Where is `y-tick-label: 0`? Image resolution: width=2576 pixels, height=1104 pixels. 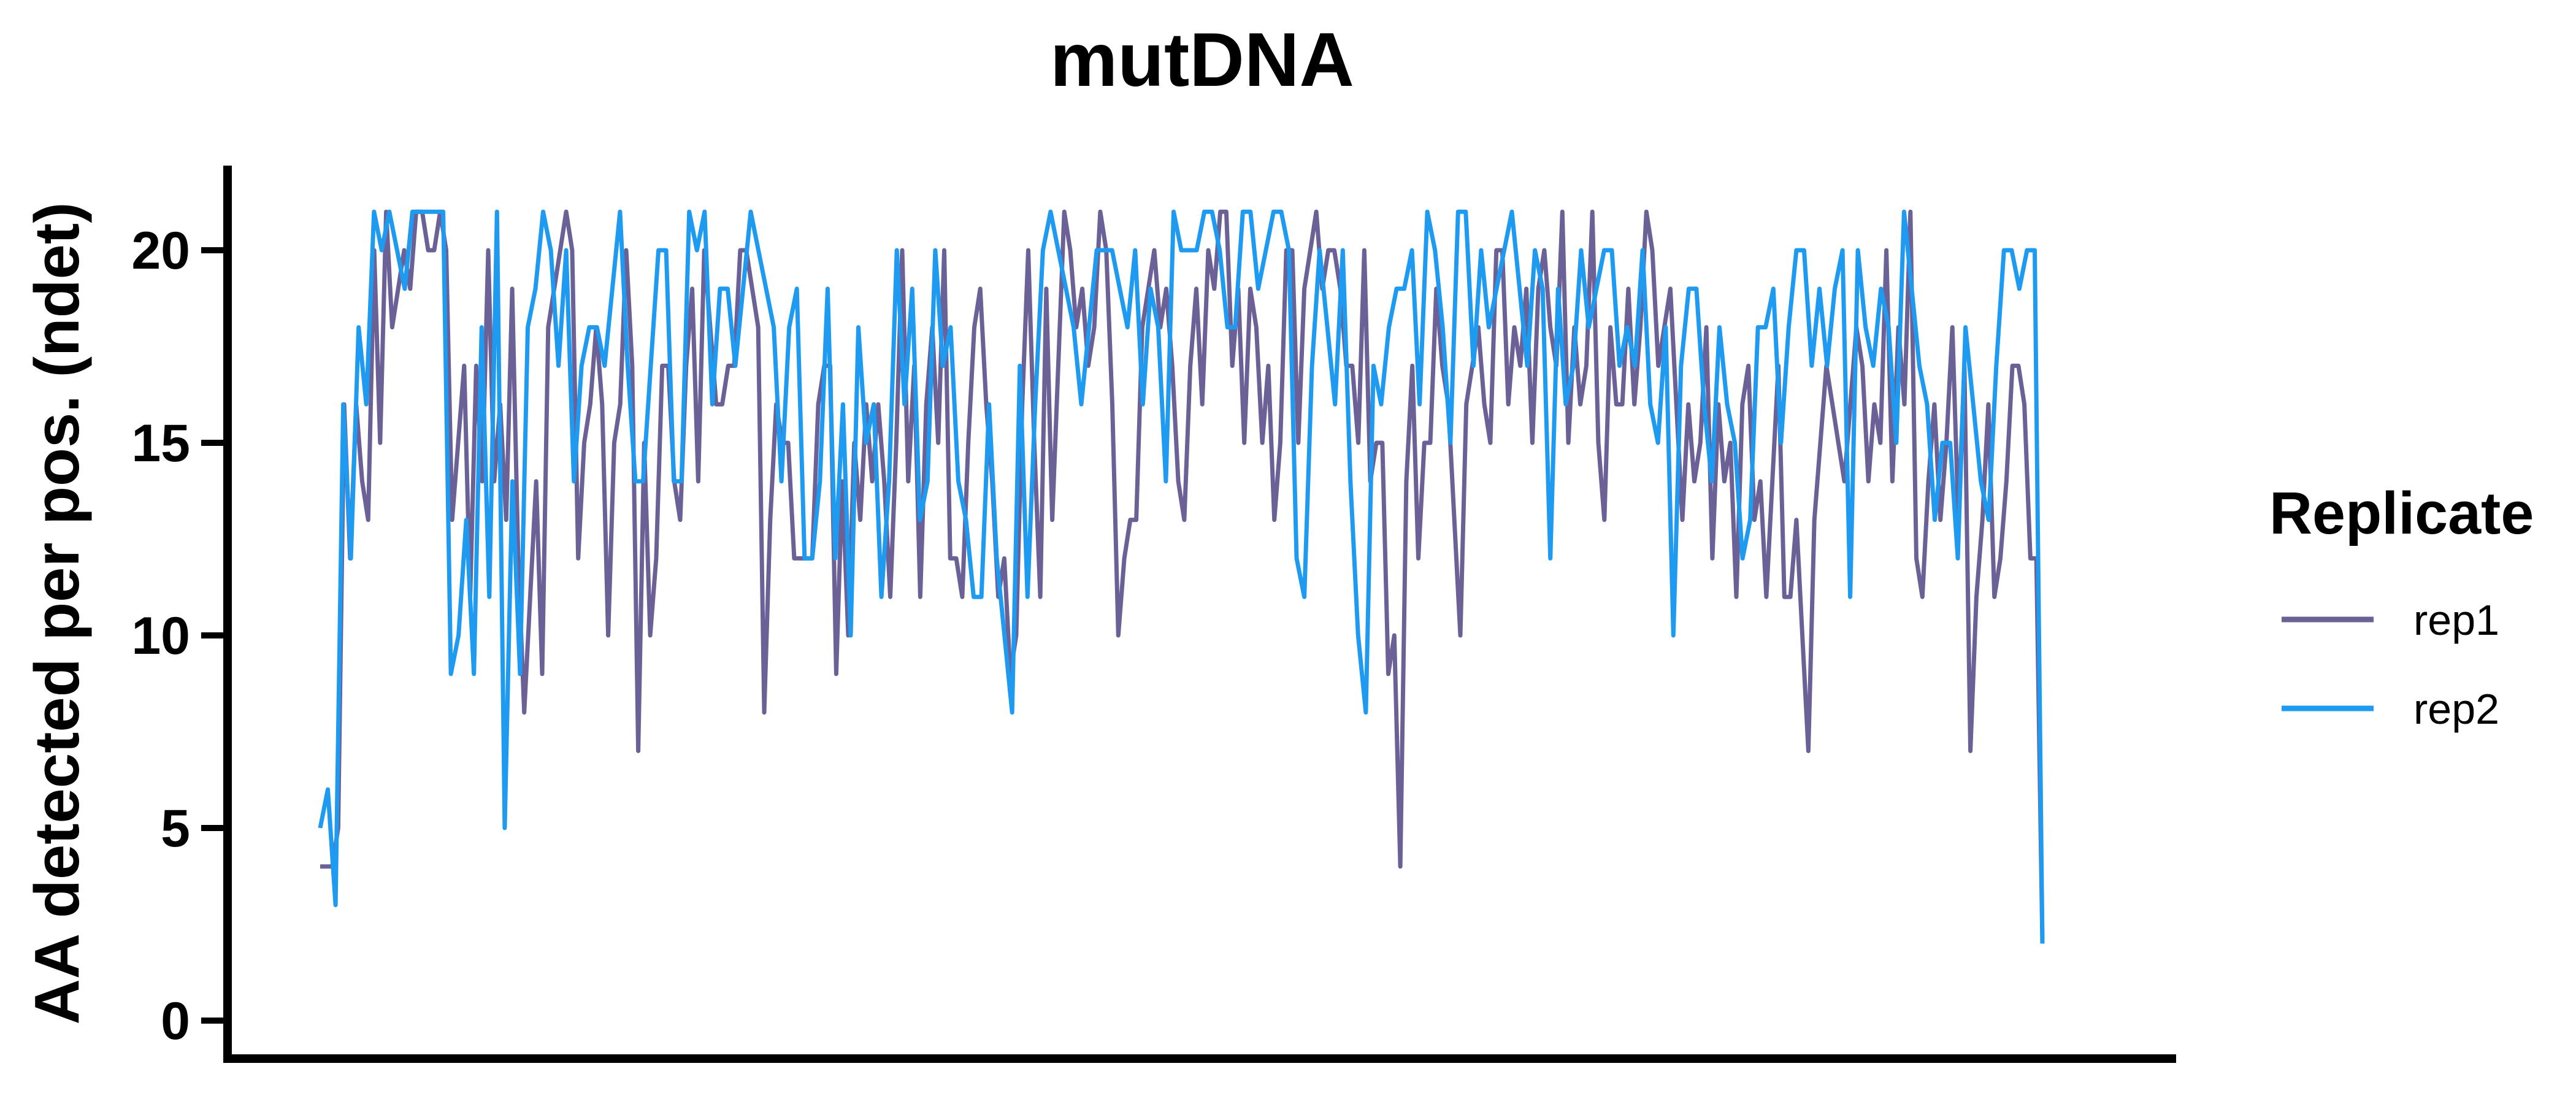
y-tick-label: 0 is located at coordinates (175, 1021).